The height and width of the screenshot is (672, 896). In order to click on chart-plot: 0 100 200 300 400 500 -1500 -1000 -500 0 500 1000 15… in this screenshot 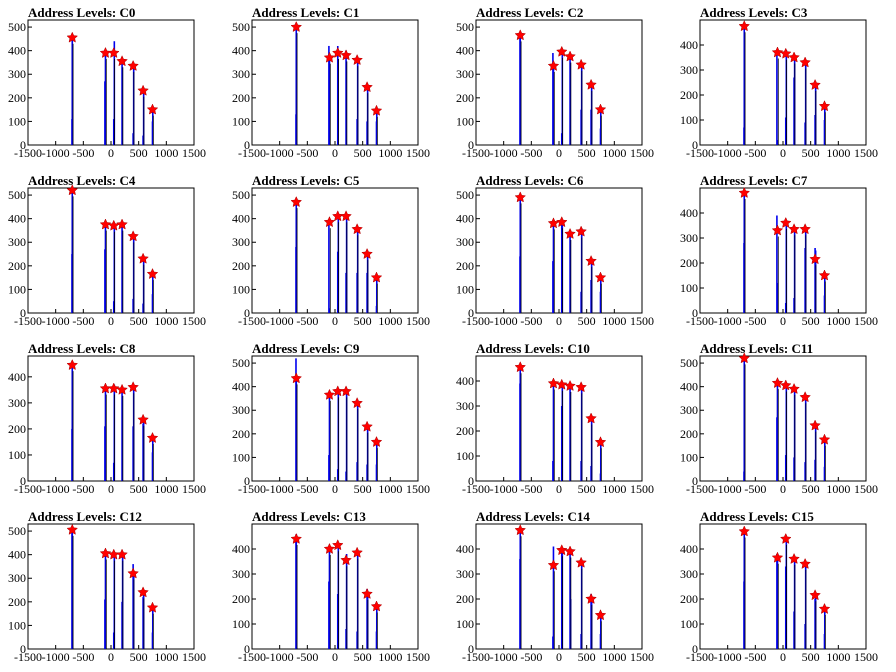, I will do `click(107, 256)`.